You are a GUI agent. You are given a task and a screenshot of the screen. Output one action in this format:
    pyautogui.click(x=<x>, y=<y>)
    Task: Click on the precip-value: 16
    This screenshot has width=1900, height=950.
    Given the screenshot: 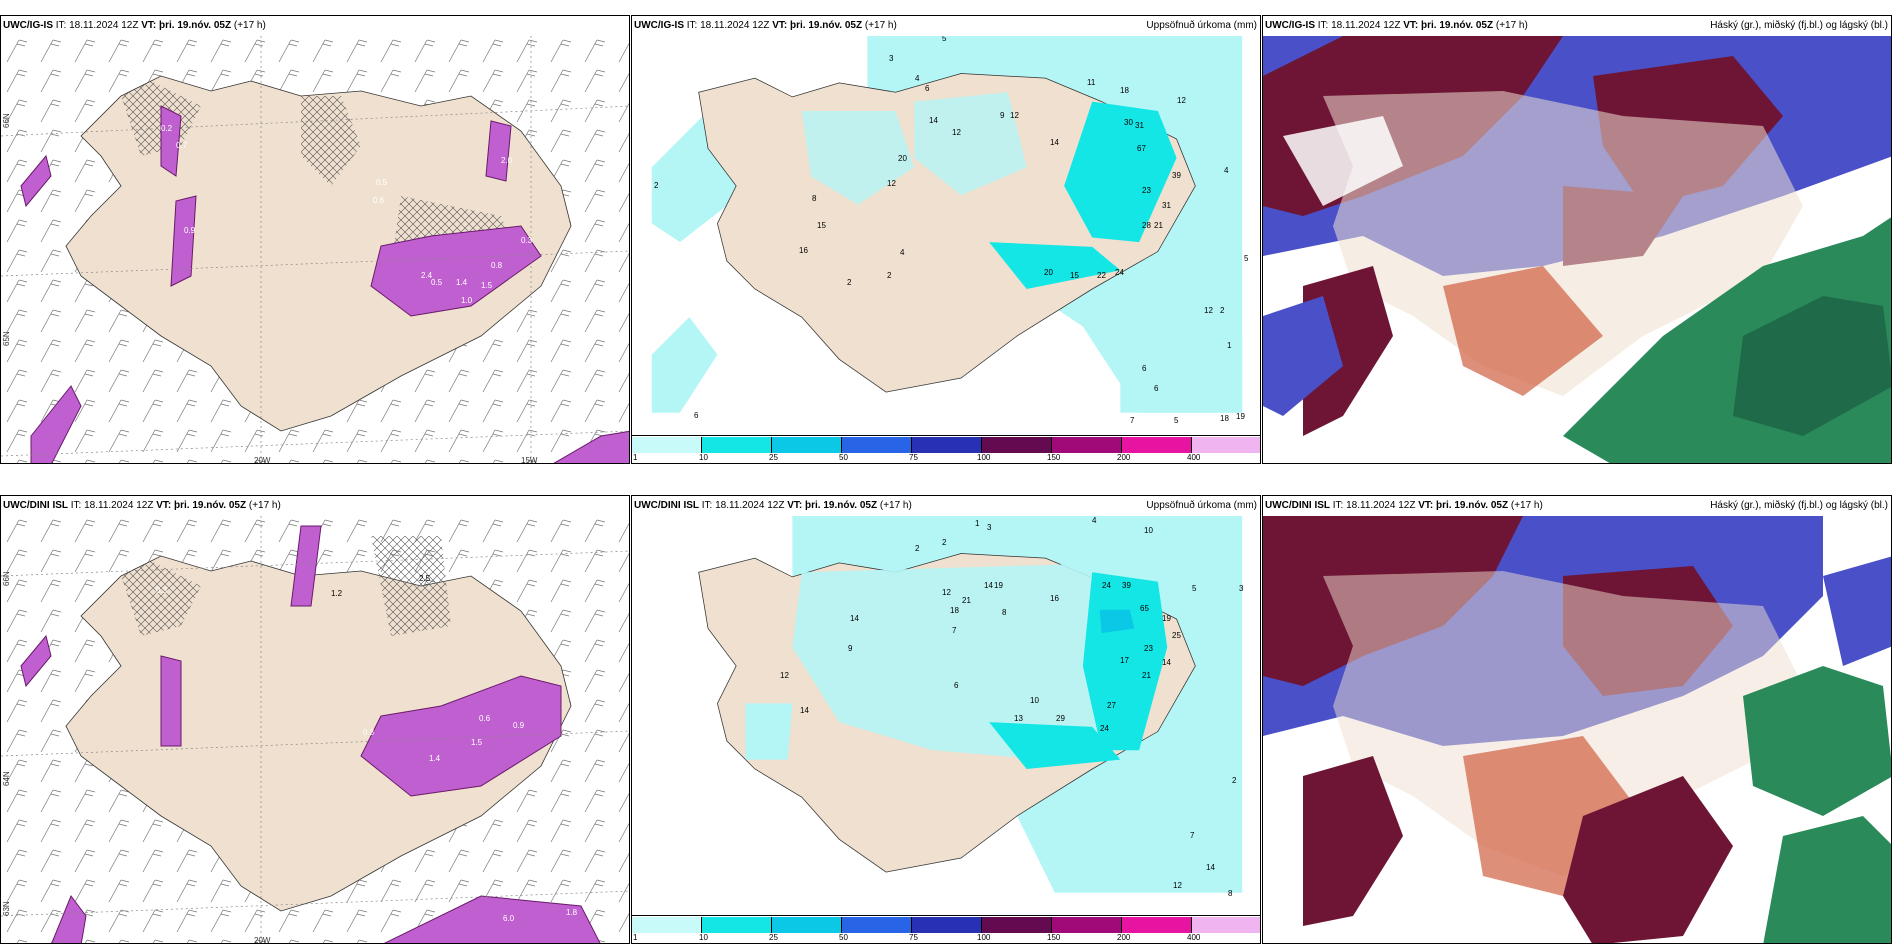 What is the action you would take?
    pyautogui.click(x=1054, y=598)
    